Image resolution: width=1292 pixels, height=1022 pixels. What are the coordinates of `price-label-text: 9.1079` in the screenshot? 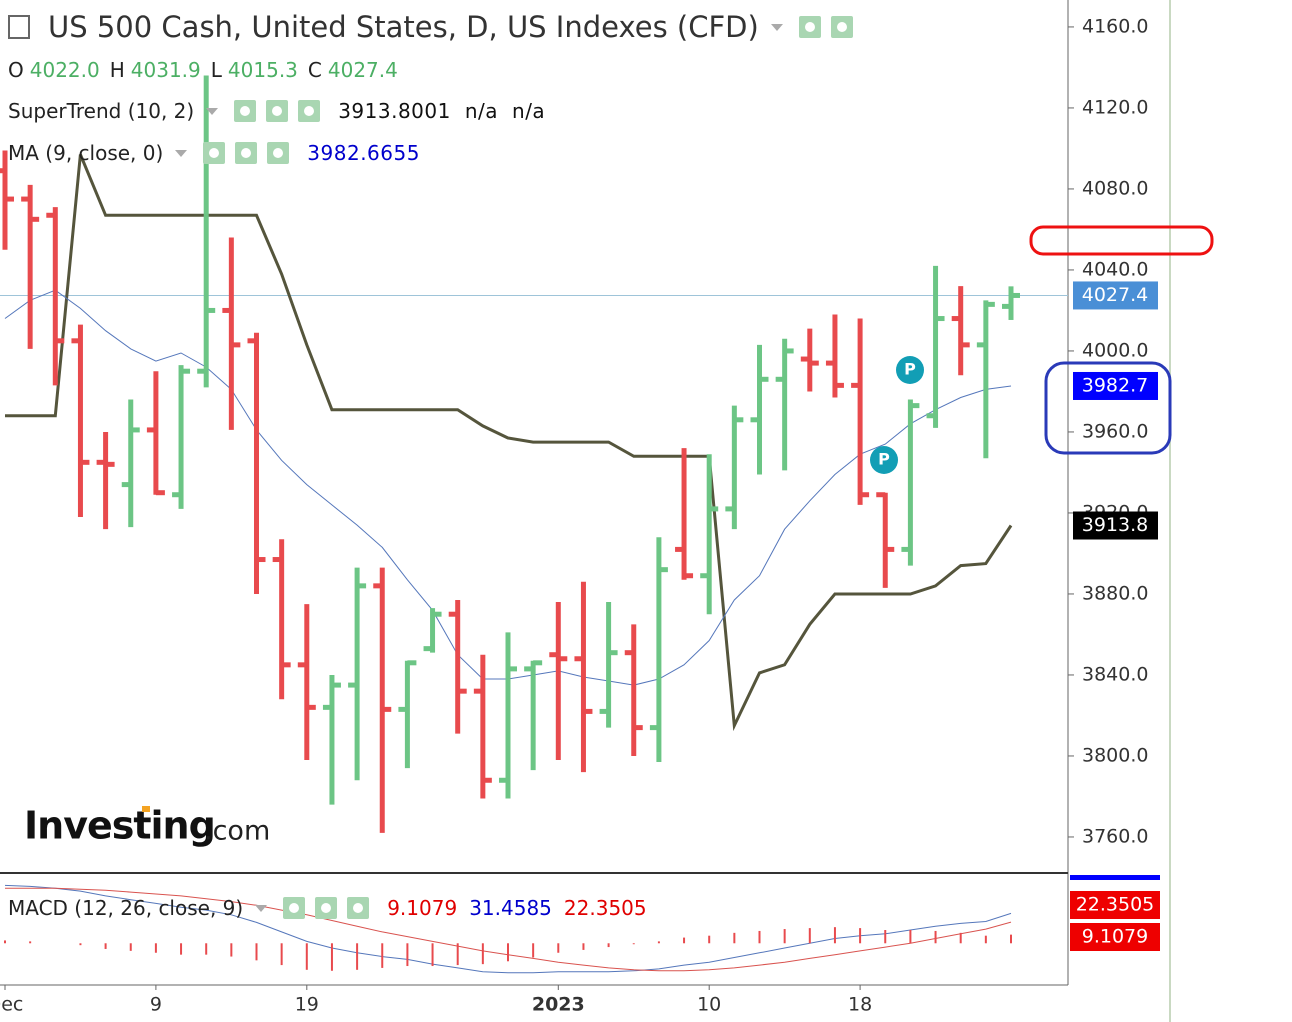 It's located at (1115, 937).